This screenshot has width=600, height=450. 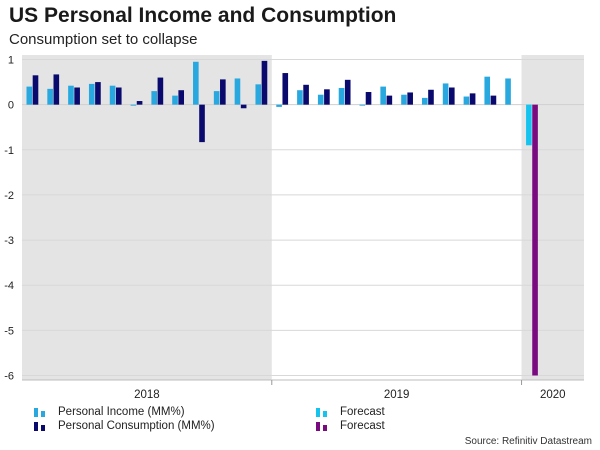 I want to click on legend-income-forecast-swatch, so click(x=323, y=412).